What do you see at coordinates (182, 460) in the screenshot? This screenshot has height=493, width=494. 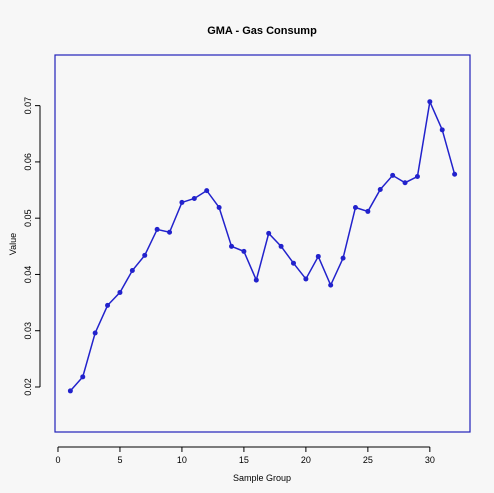 I see `x-tick-label: 10` at bounding box center [182, 460].